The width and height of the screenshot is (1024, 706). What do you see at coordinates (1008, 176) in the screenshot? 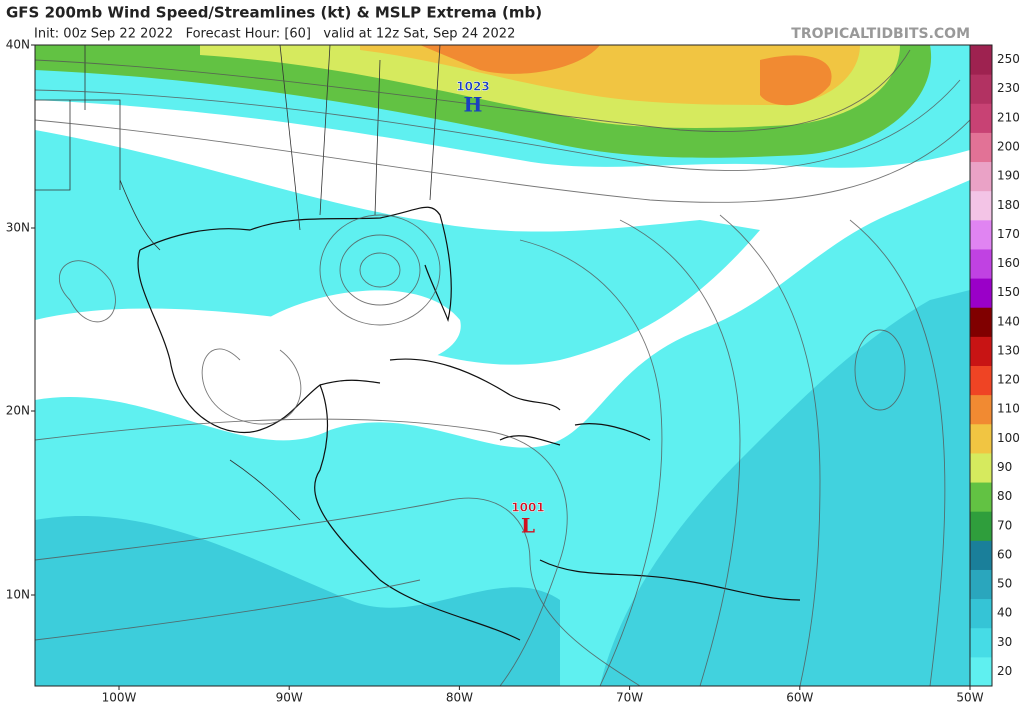
I see `colorbar-label: 190` at bounding box center [1008, 176].